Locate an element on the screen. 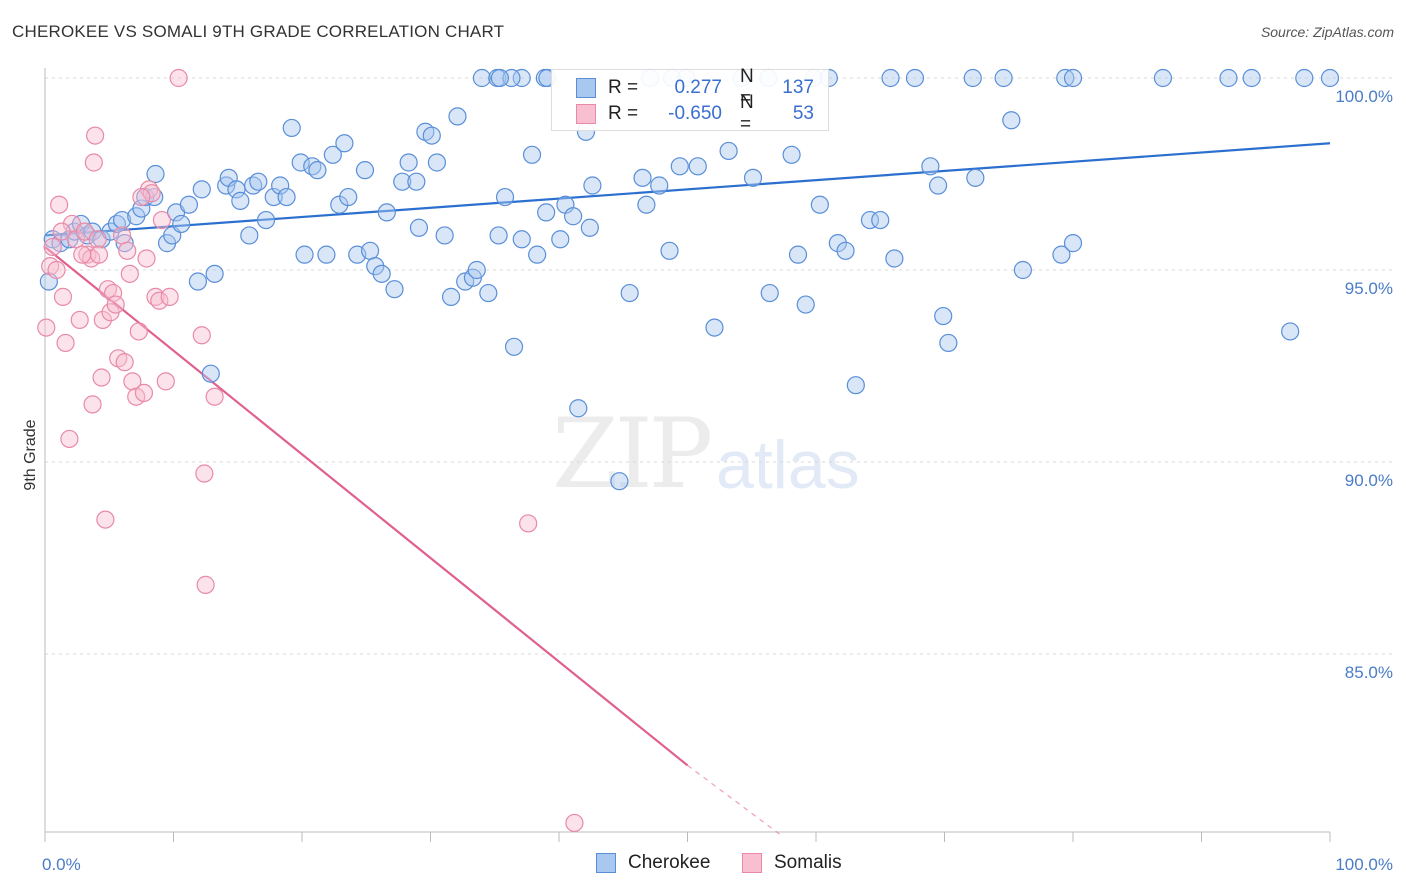 The image size is (1406, 892). legend-r-value: -0.650 is located at coordinates (695, 113).